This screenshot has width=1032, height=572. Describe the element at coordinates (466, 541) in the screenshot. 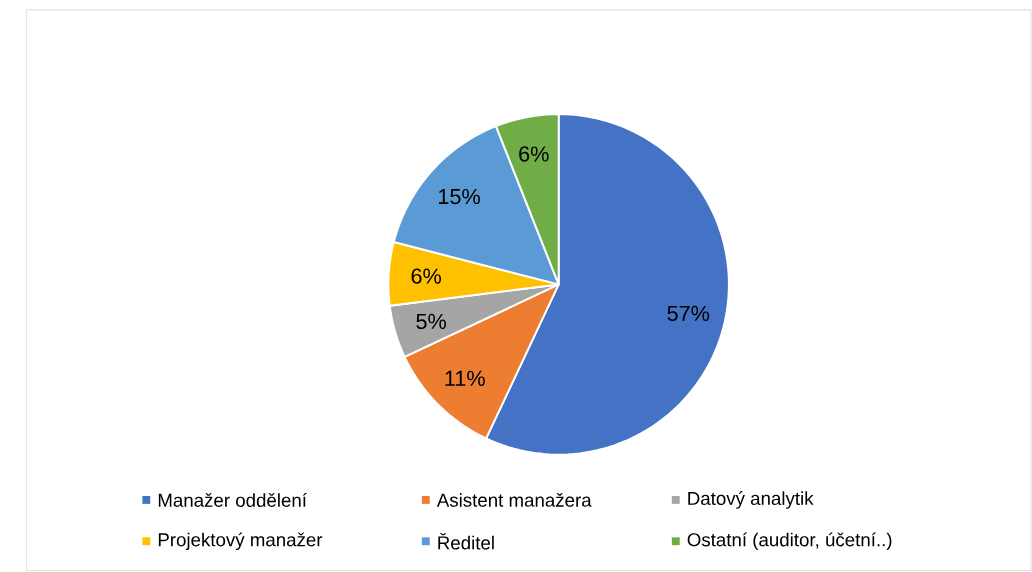

I see `legend-label: Ředitel` at that location.